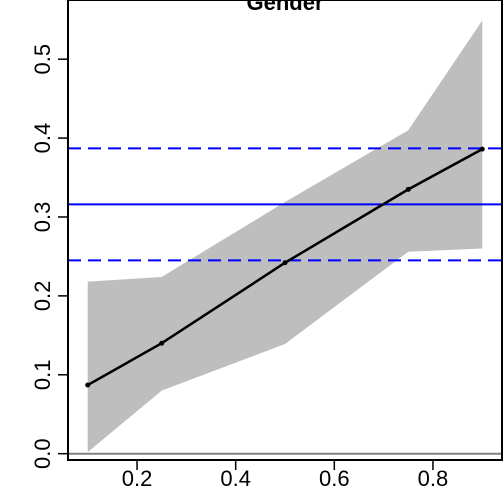  What do you see at coordinates (42, 453) in the screenshot?
I see `y-tick-label: 0.0` at bounding box center [42, 453].